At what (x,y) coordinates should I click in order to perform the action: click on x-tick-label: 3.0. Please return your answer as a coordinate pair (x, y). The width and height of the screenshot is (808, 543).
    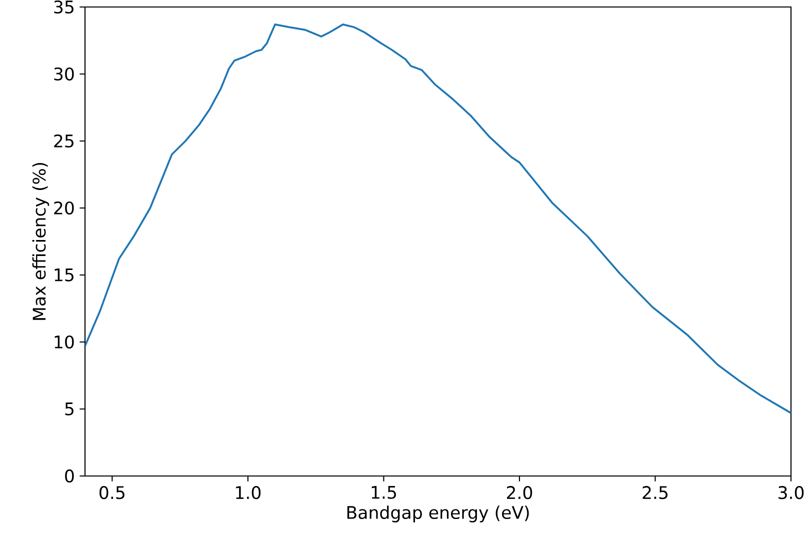
    Looking at the image, I should click on (791, 493).